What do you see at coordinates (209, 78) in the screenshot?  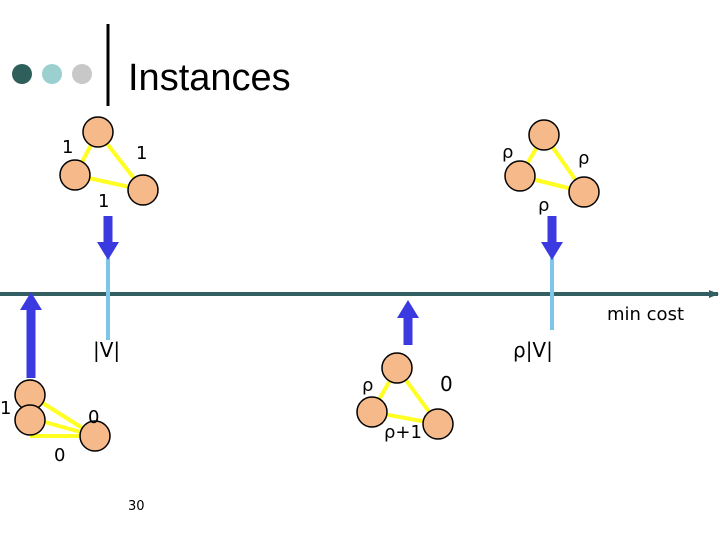 I see `page-title: Instances` at bounding box center [209, 78].